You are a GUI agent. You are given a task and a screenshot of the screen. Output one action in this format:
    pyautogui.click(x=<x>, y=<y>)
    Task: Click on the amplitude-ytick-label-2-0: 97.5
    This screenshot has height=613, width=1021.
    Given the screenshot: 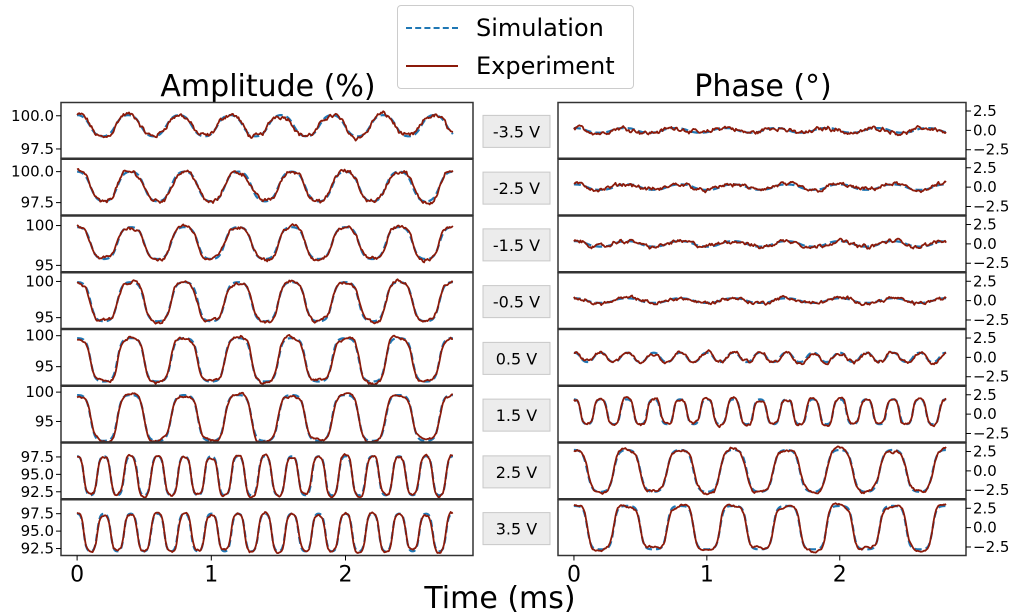 What is the action you would take?
    pyautogui.click(x=37, y=203)
    